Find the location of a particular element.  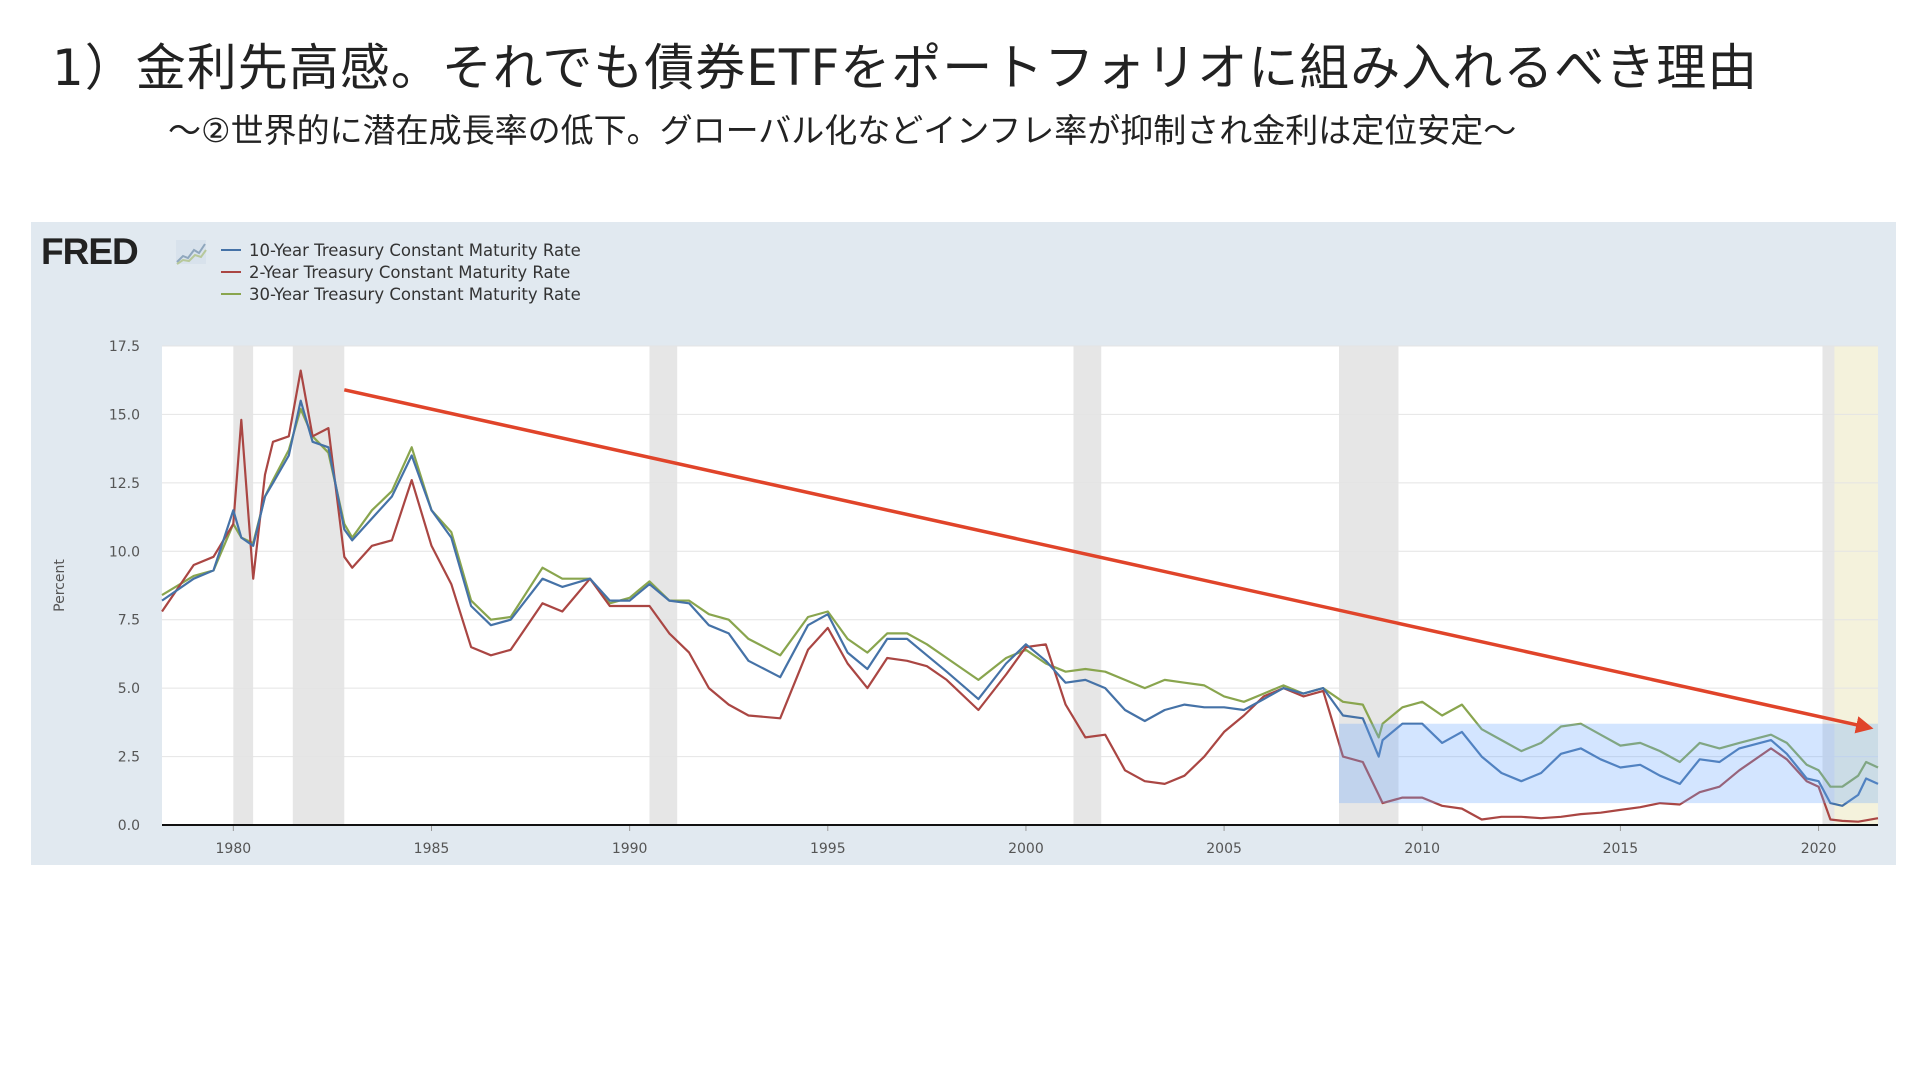

x-tick-label-2: 1990 is located at coordinates (630, 849).